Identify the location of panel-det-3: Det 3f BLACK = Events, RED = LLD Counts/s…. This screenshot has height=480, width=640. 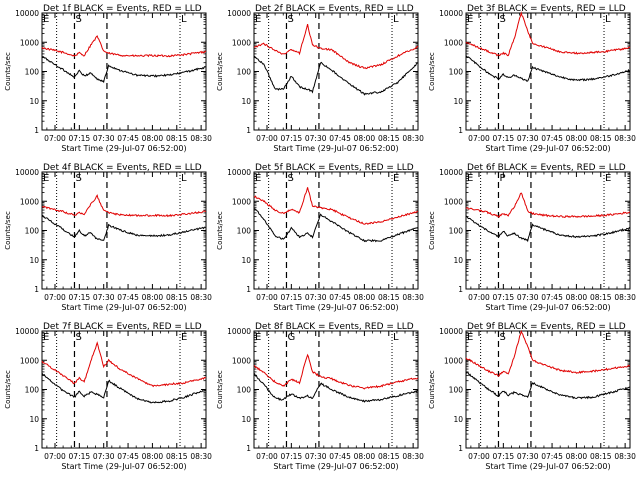
(532, 78).